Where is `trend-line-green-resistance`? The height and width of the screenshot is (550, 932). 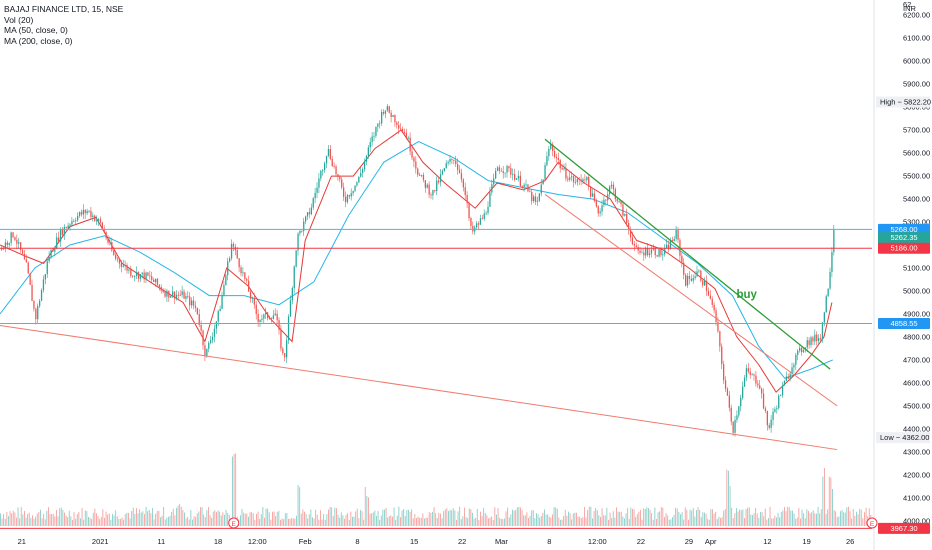 trend-line-green-resistance is located at coordinates (687, 254).